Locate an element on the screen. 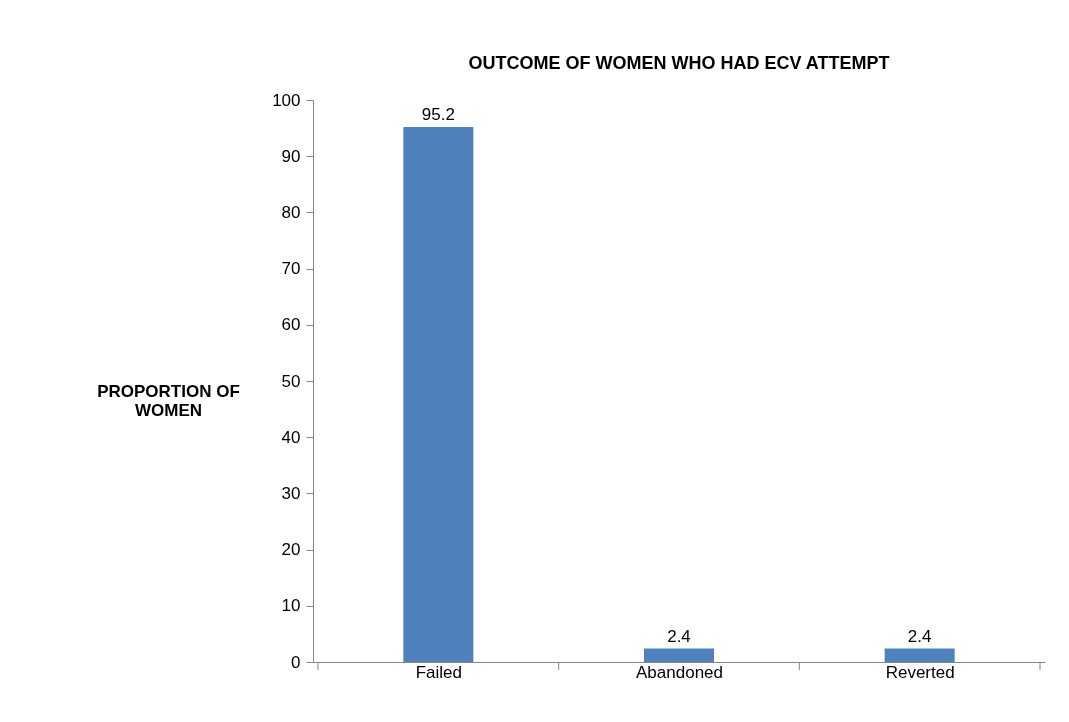  x-tick-label: Abandoned is located at coordinates (679, 672).